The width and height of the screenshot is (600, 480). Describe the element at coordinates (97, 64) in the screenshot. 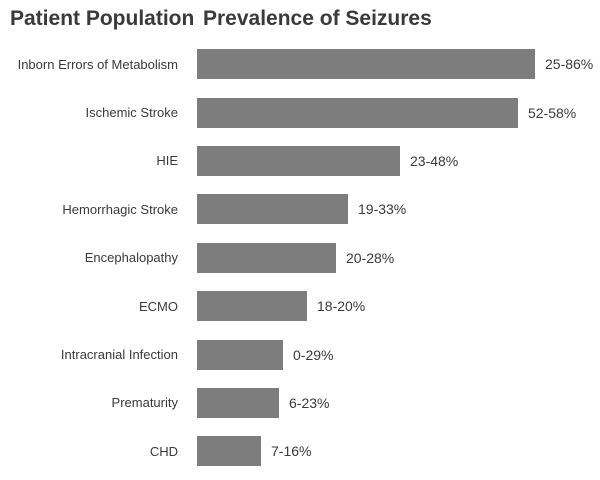

I see `category-label: Inborn Errors of Metabolism` at that location.